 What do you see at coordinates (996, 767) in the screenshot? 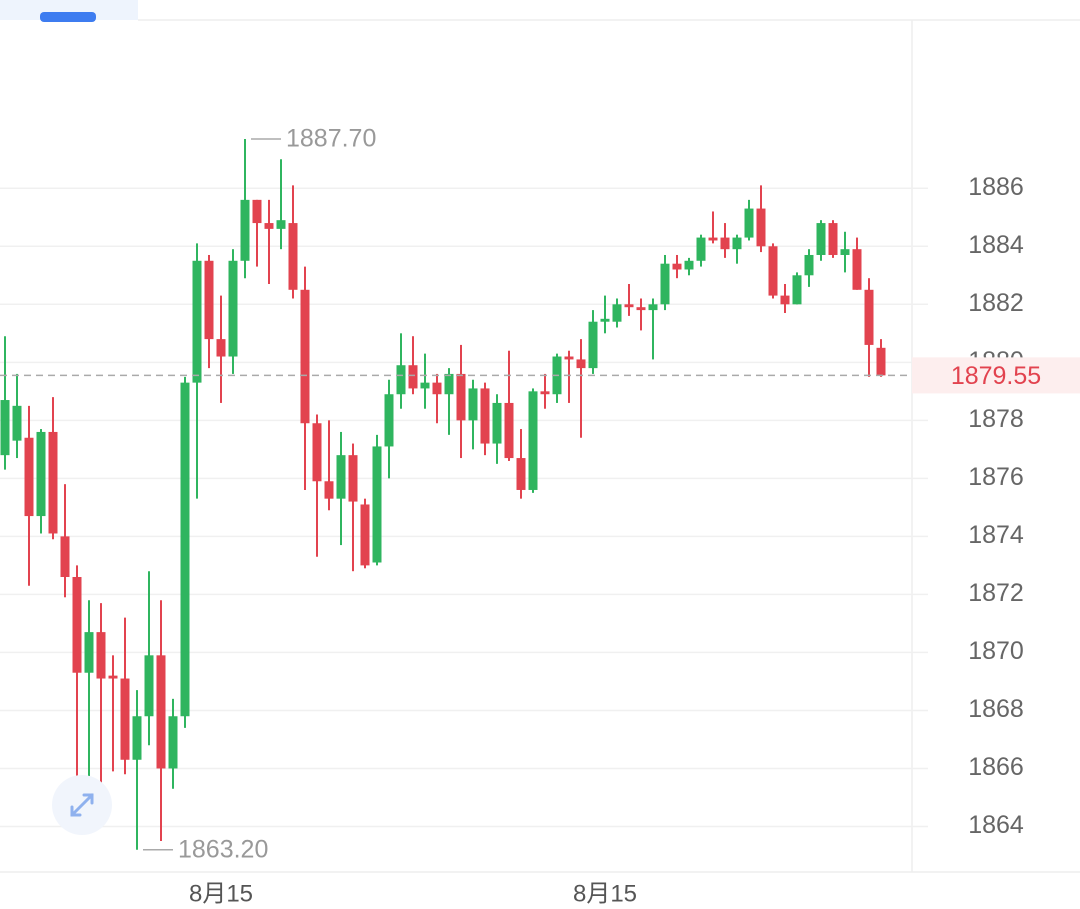
I see `y-tick-label: 1866` at bounding box center [996, 767].